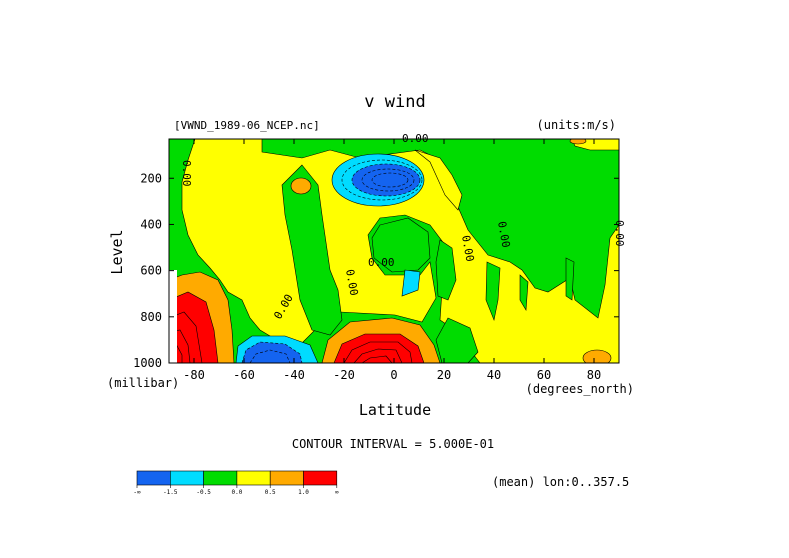 The image size is (789, 558). What do you see at coordinates (170, 492) in the screenshot?
I see `colorbar-label: -1.5` at bounding box center [170, 492].